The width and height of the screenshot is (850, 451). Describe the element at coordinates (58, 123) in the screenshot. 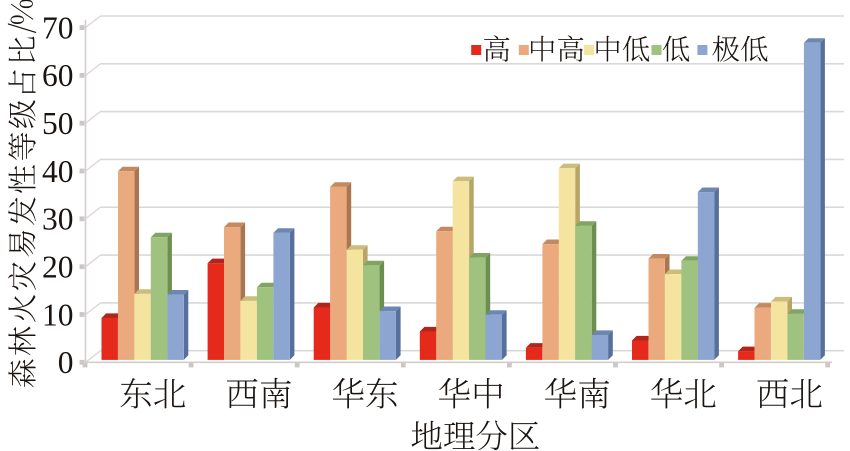

I see `svg-text: 50` at that location.